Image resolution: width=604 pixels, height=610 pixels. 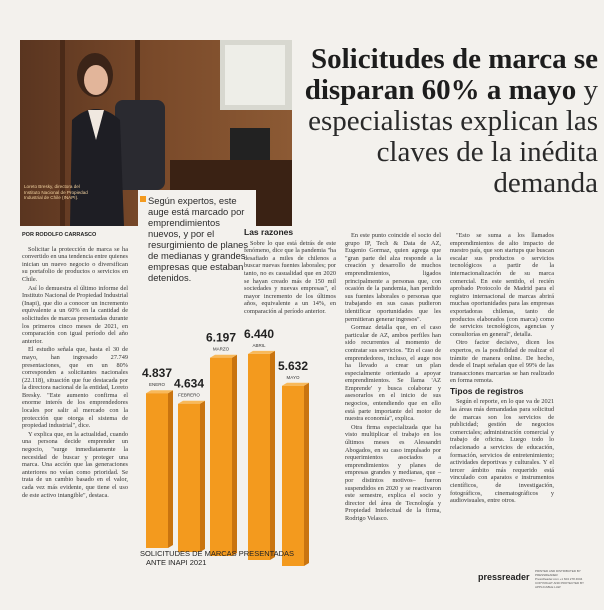 I want to click on chart-title-line: SOLICITUDES DE MARCAS PRESENTADAS, so click(x=217, y=553).